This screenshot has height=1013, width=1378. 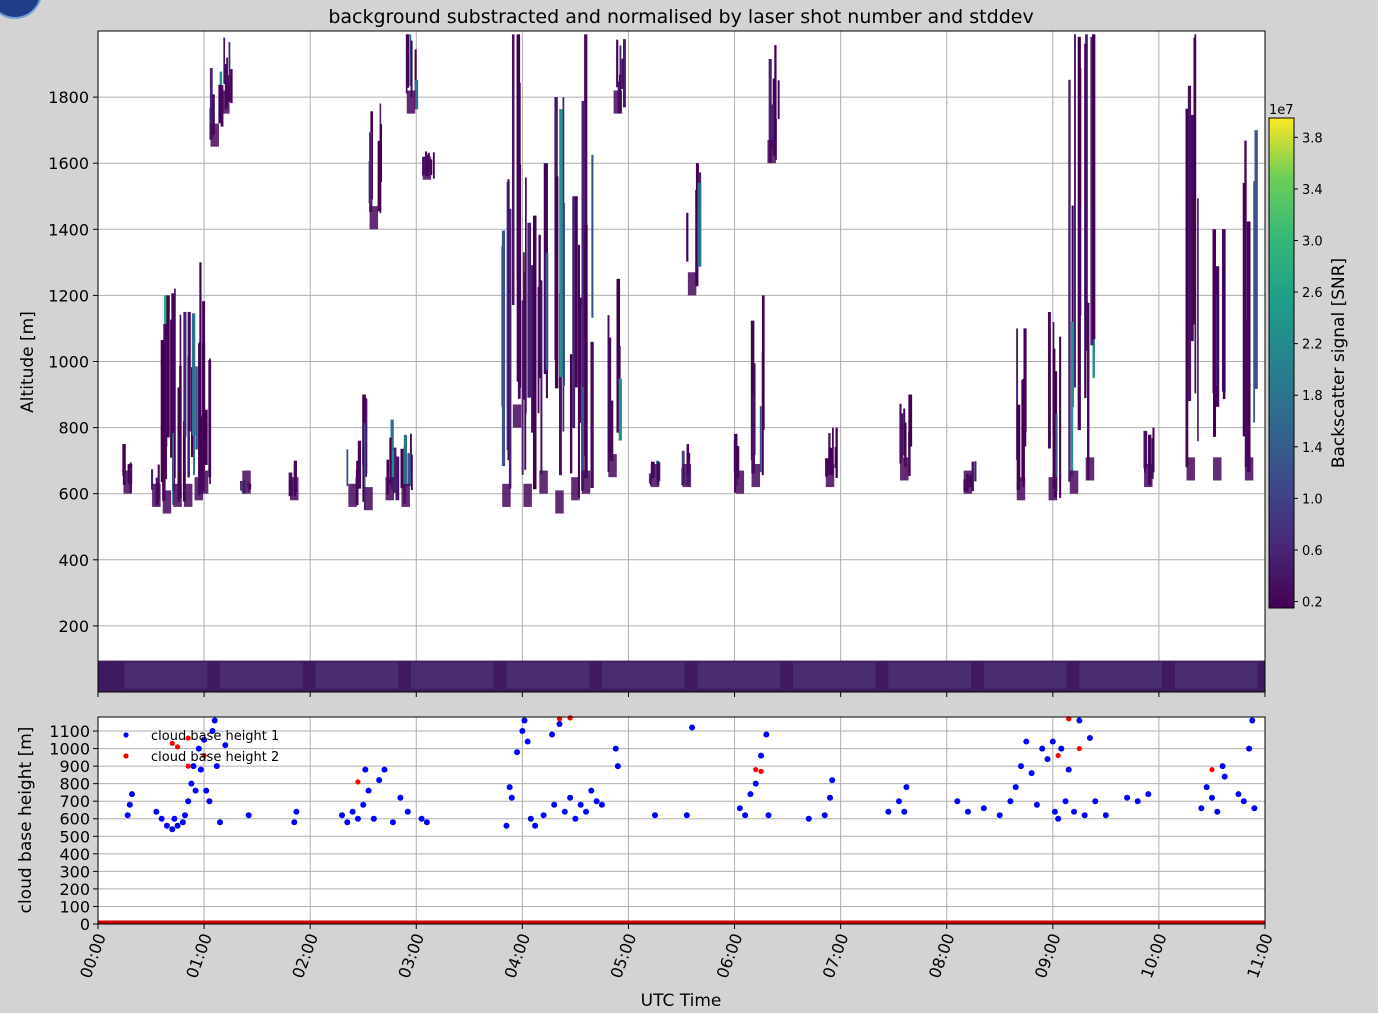 What do you see at coordinates (73, 560) in the screenshot?
I see `heatmap-y-tick-label: 400` at bounding box center [73, 560].